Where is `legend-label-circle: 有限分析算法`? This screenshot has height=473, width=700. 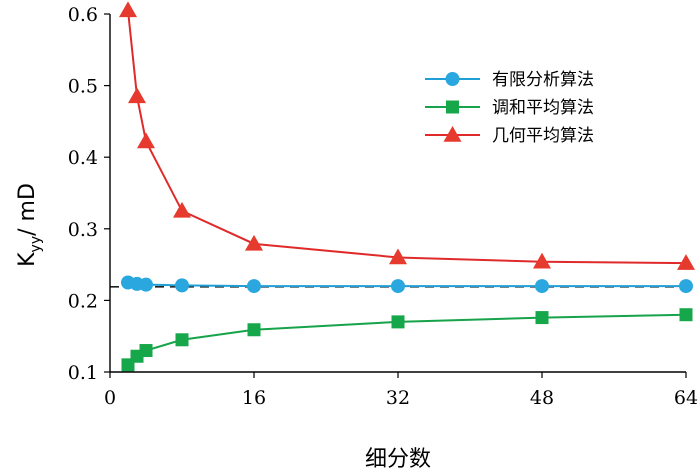
legend-label-circle: 有限分析算法 is located at coordinates (543, 80).